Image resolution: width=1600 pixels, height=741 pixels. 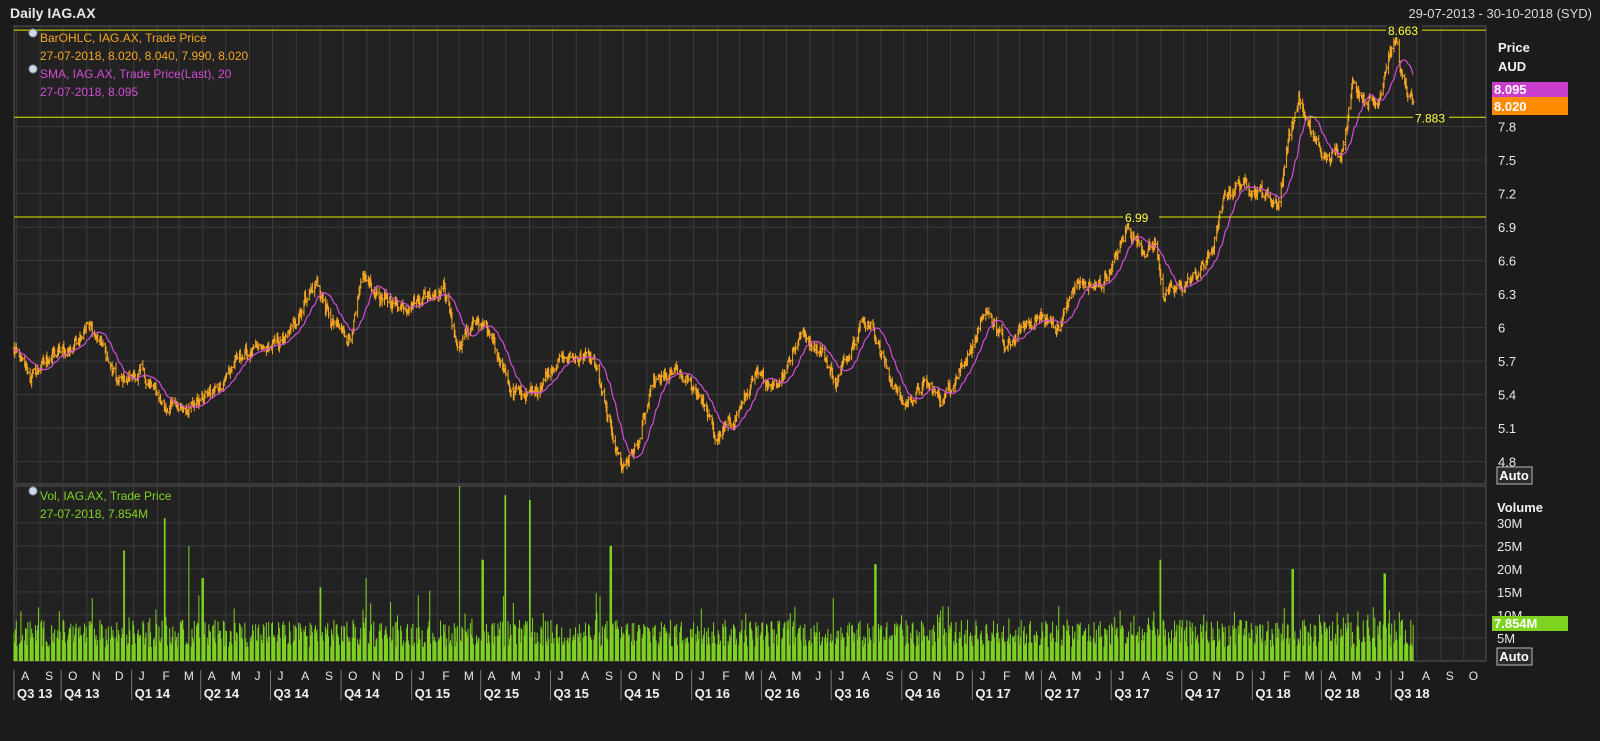 I want to click on date-range: 29-07-2013 - 30-10-2018 (SYD), so click(x=1500, y=13).